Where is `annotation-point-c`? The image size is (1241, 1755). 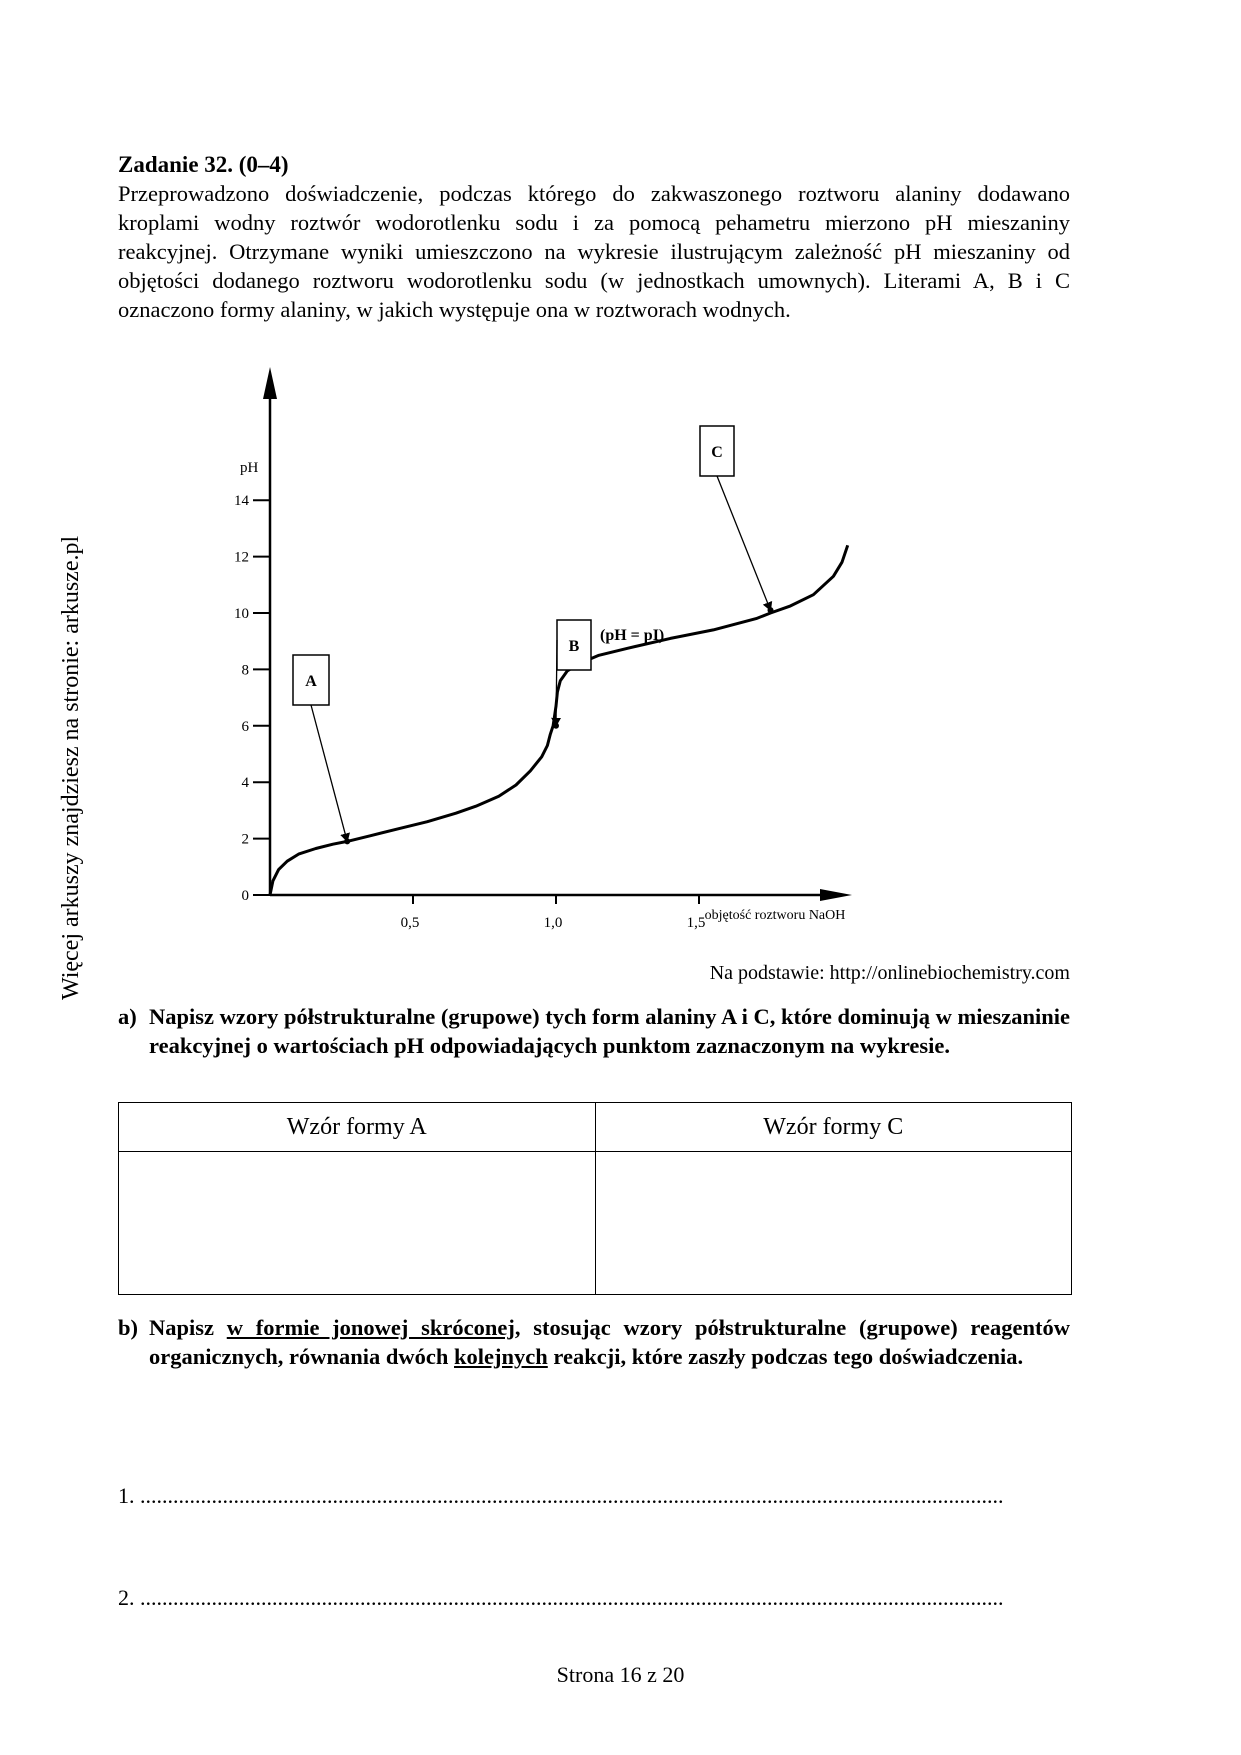
annotation-point-c is located at coordinates (770, 610).